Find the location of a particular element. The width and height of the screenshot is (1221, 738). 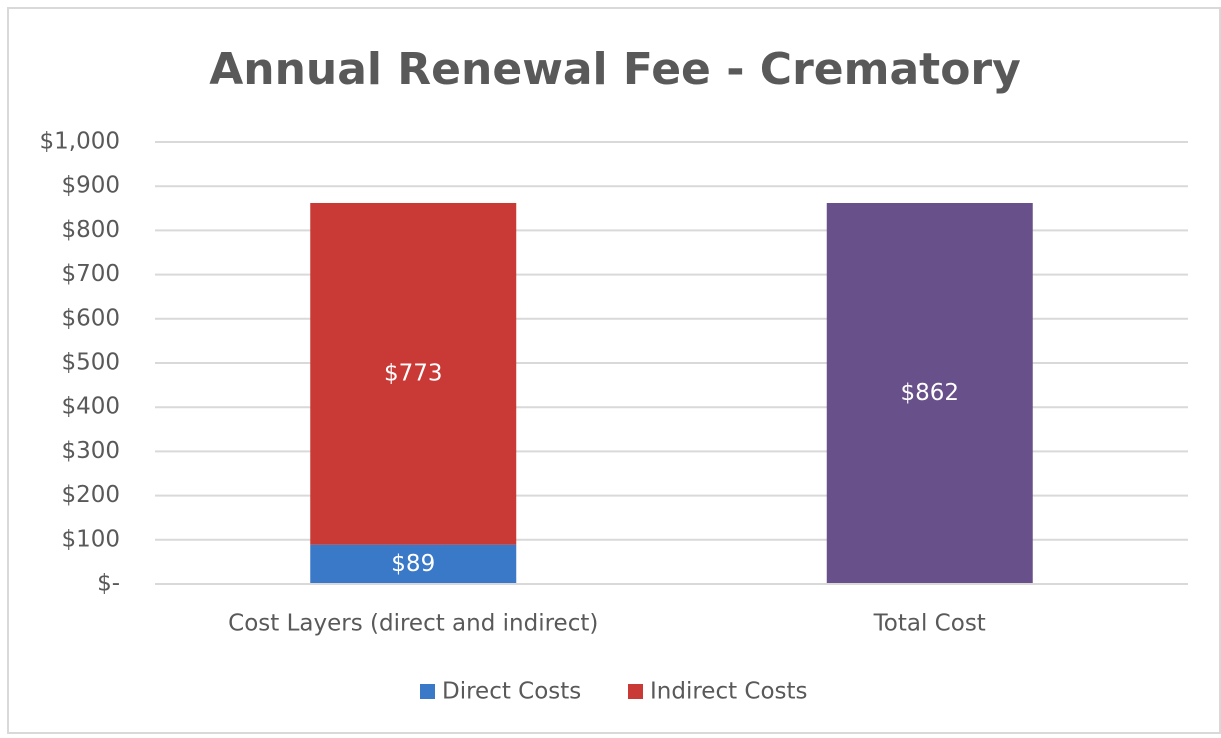

x-tick-label: Total Cost is located at coordinates (929, 624).